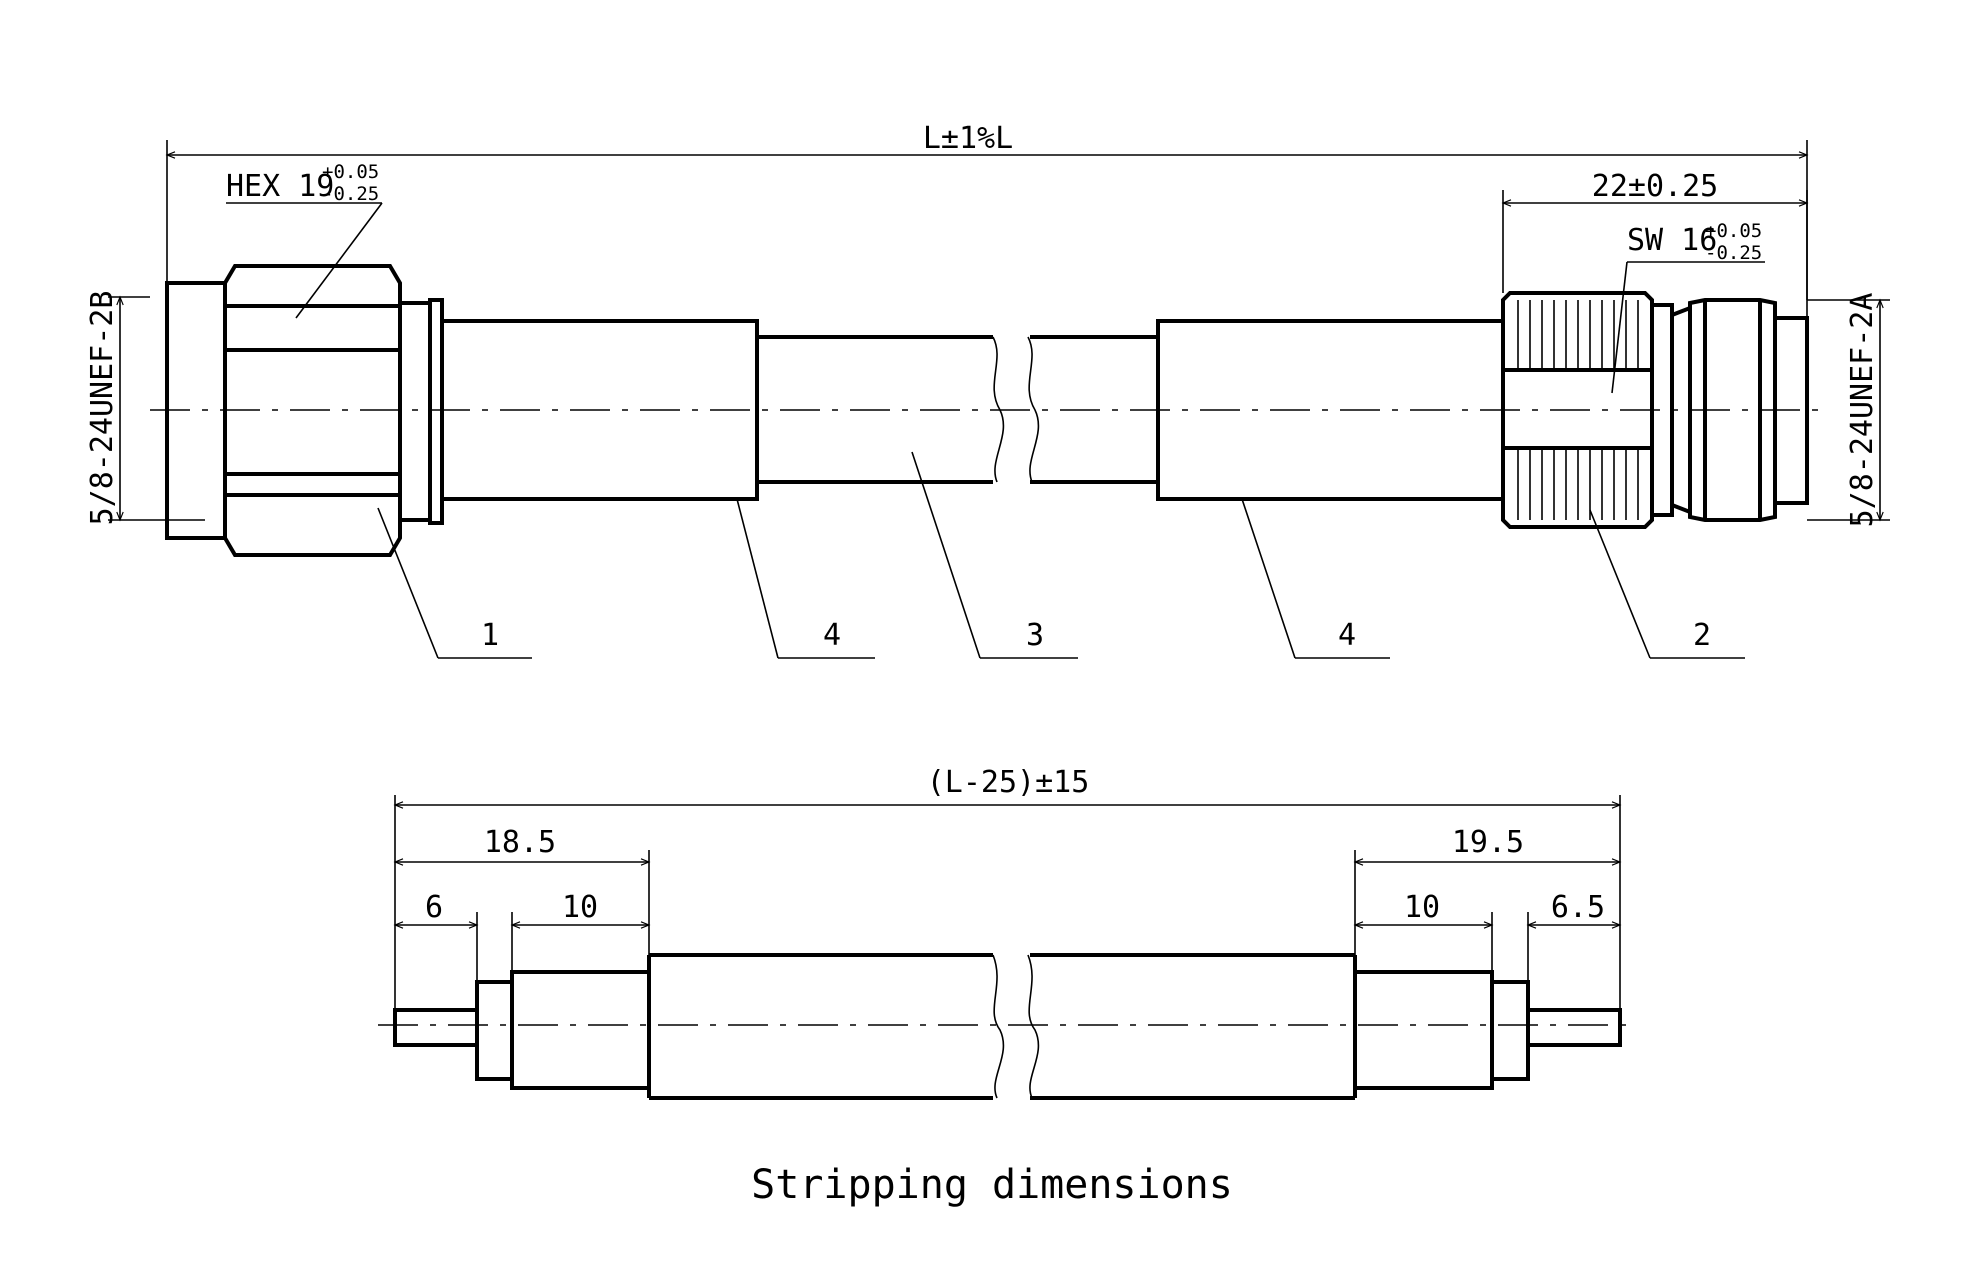 The width and height of the screenshot is (1985, 1266). I want to click on left-braid, so click(580, 1030).